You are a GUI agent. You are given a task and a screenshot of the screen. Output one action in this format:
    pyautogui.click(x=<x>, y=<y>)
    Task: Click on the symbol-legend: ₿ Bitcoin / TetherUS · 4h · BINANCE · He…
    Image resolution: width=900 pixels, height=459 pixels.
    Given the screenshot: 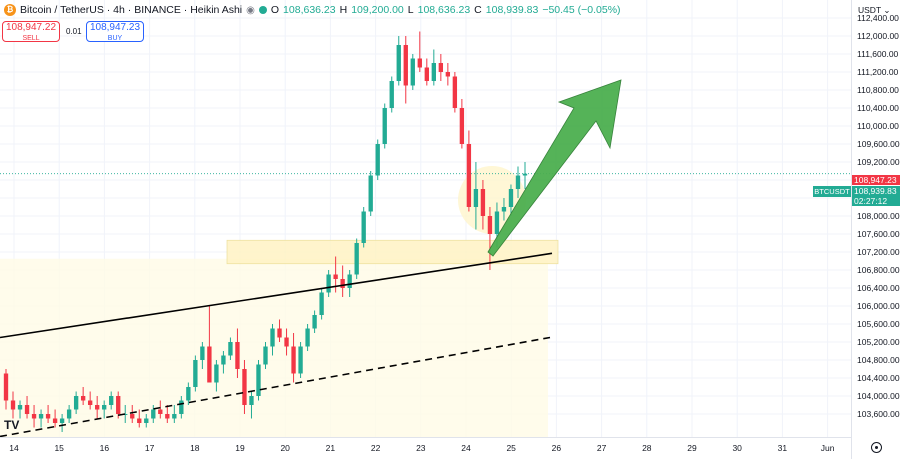 What is the action you would take?
    pyautogui.click(x=312, y=10)
    